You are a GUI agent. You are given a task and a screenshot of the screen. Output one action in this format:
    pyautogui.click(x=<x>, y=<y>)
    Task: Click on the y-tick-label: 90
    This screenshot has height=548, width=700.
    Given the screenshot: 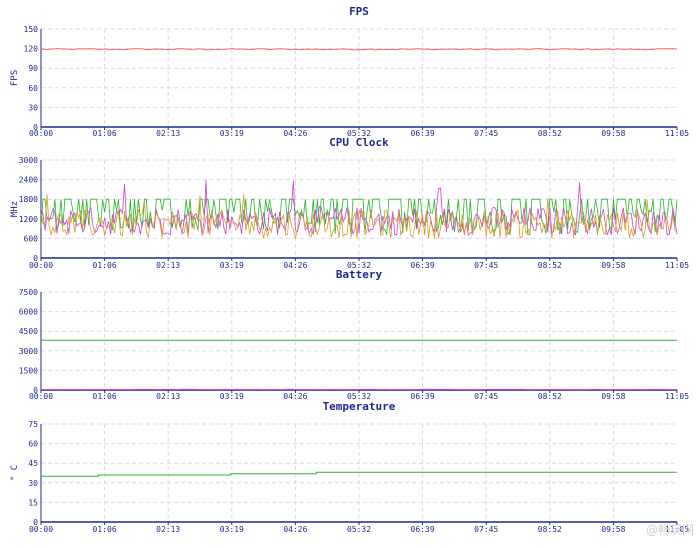 What is the action you would take?
    pyautogui.click(x=33, y=68)
    